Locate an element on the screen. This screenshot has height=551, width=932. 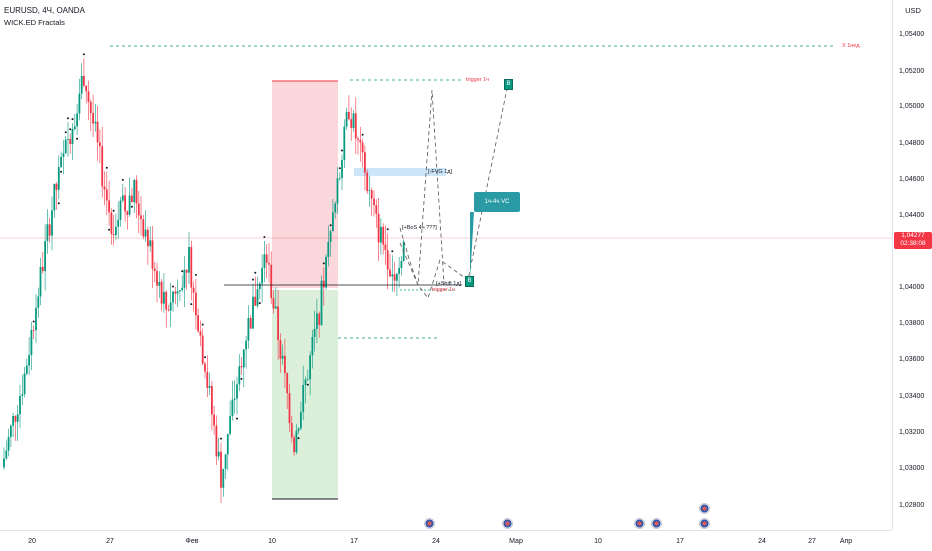
fvg-box is located at coordinates (400, 172).